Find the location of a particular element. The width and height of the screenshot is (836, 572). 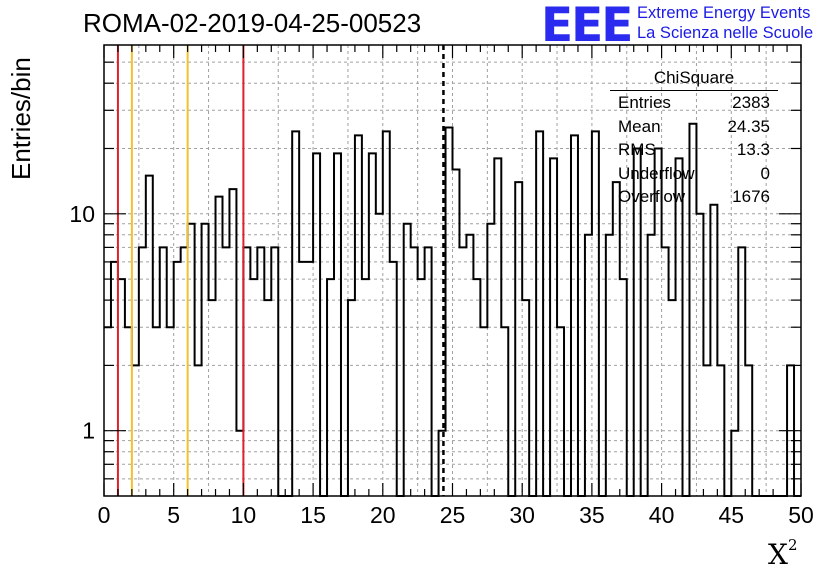

stats-row-entries: Entries 2383 is located at coordinates (694, 102).